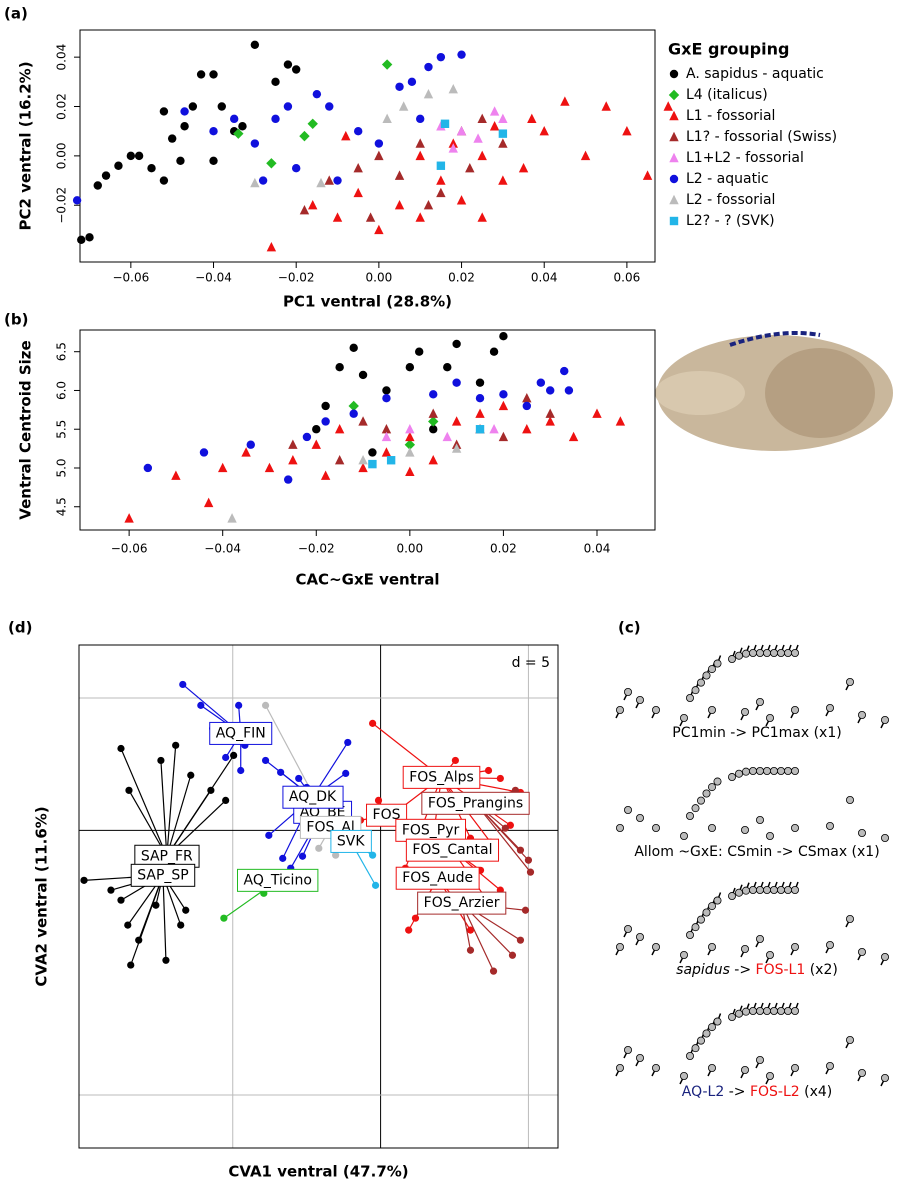  What do you see at coordinates (462, 903) in the screenshot?
I see `group-label: FOS_Arzier` at bounding box center [462, 903].